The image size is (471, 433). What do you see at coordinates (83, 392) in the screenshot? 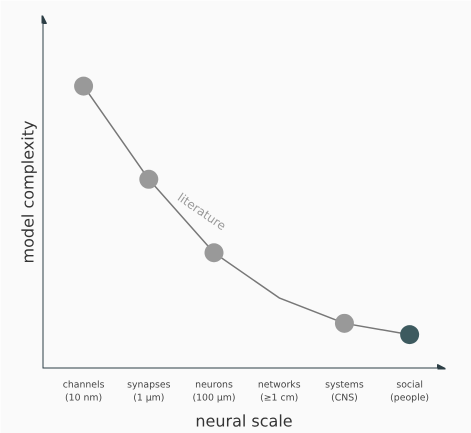
I see `x-tick-label: channels (10 nm)` at bounding box center [83, 392].